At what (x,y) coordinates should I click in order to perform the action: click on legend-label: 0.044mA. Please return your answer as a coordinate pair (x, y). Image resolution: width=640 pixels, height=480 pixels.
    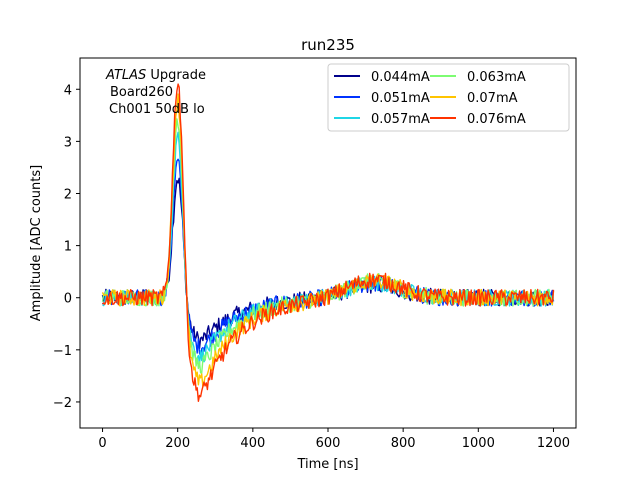
    Looking at the image, I should click on (400, 77).